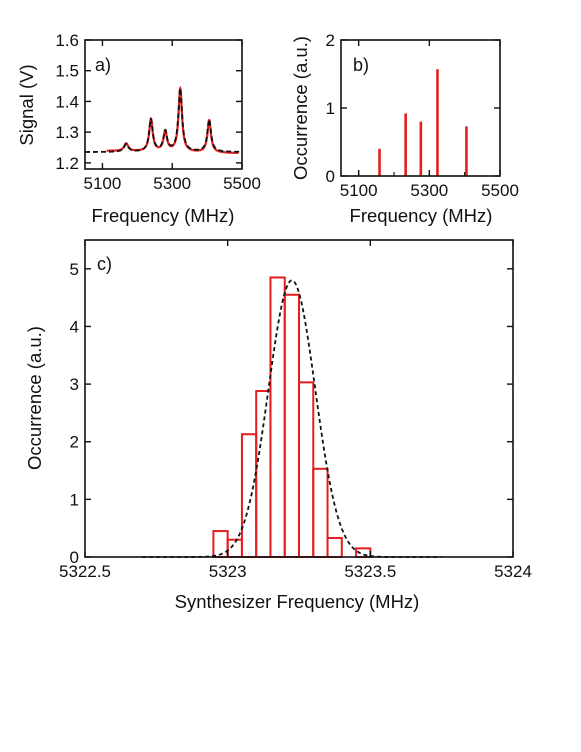 The height and width of the screenshot is (752, 581). What do you see at coordinates (67, 101) in the screenshot?
I see `y-tick-label: 1.4` at bounding box center [67, 101].